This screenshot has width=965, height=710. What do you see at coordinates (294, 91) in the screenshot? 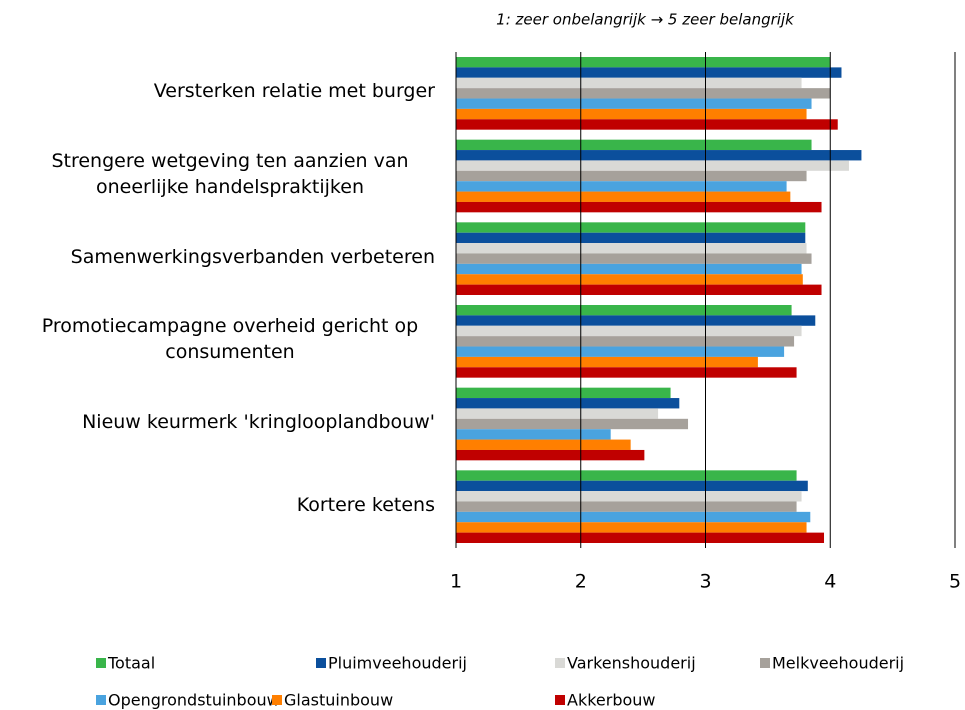
I see `y-tick-label: Versterken relatie met burger` at bounding box center [294, 91].